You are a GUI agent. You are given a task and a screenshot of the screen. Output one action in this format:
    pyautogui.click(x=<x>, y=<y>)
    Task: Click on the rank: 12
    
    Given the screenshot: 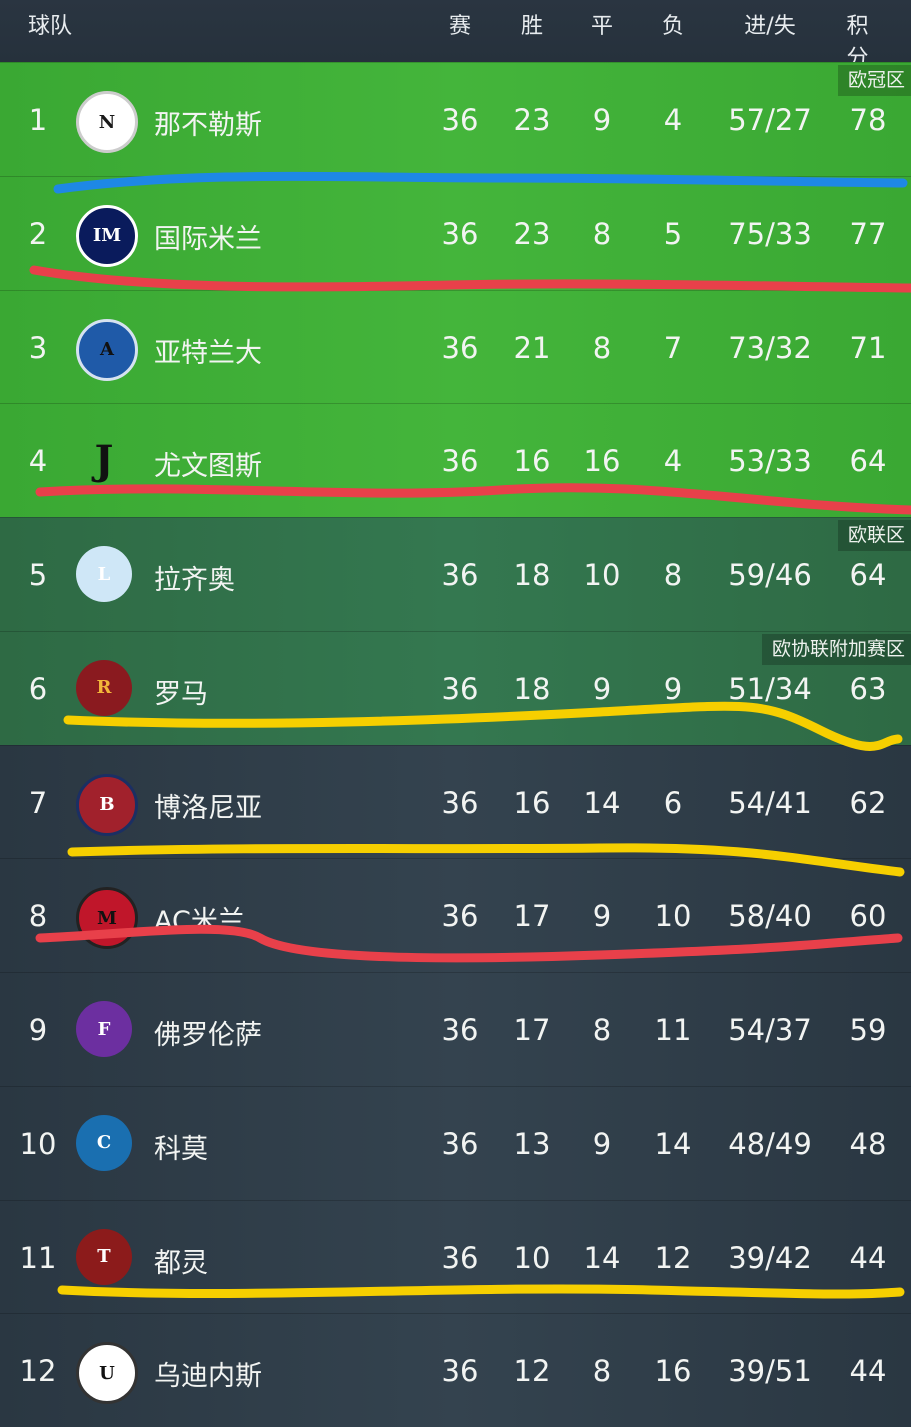 What is the action you would take?
    pyautogui.click(x=38, y=1371)
    